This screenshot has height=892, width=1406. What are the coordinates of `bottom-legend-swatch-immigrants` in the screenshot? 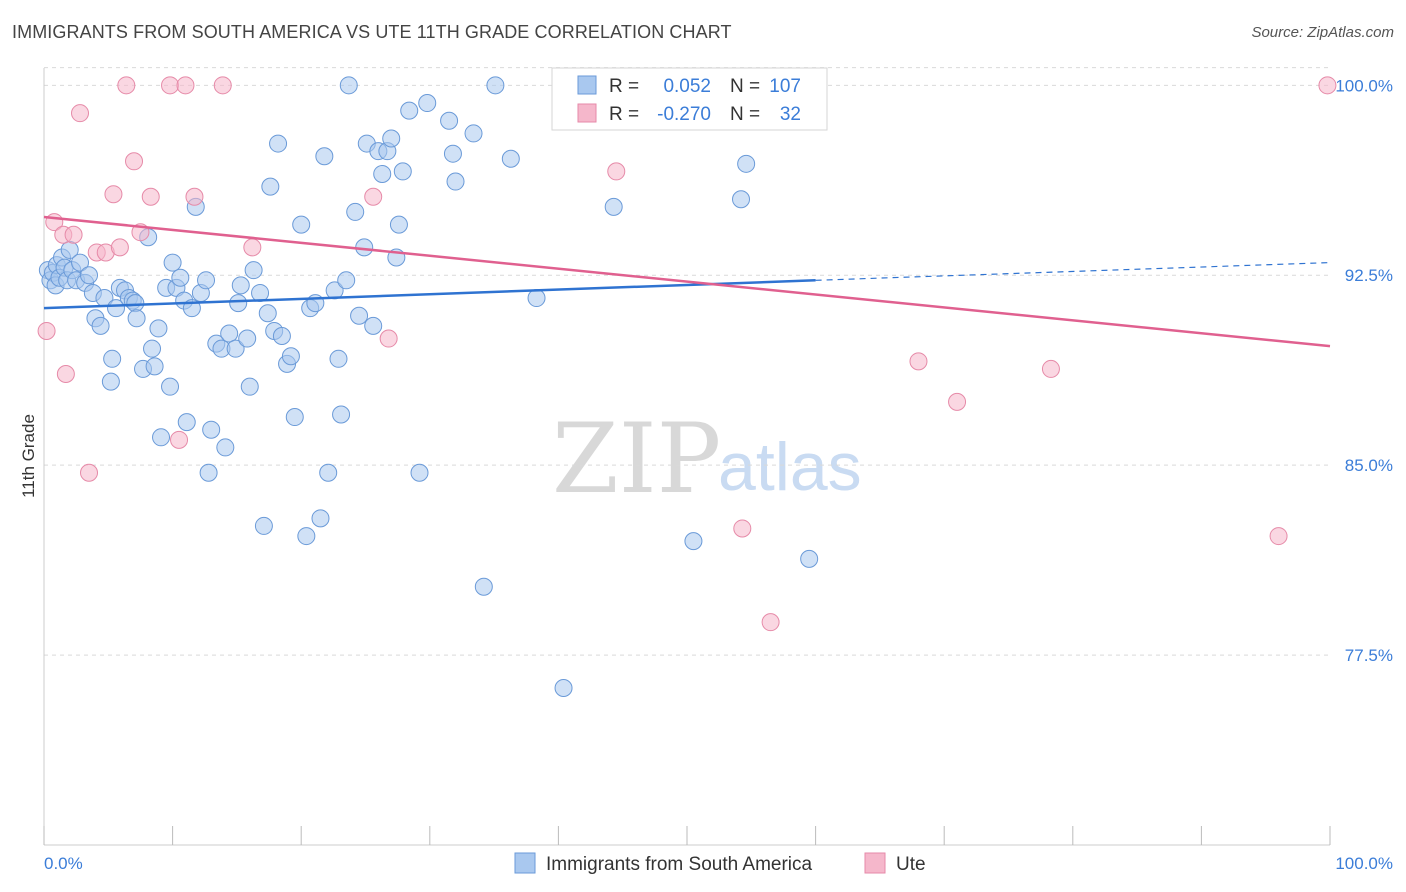 It's located at (525, 863).